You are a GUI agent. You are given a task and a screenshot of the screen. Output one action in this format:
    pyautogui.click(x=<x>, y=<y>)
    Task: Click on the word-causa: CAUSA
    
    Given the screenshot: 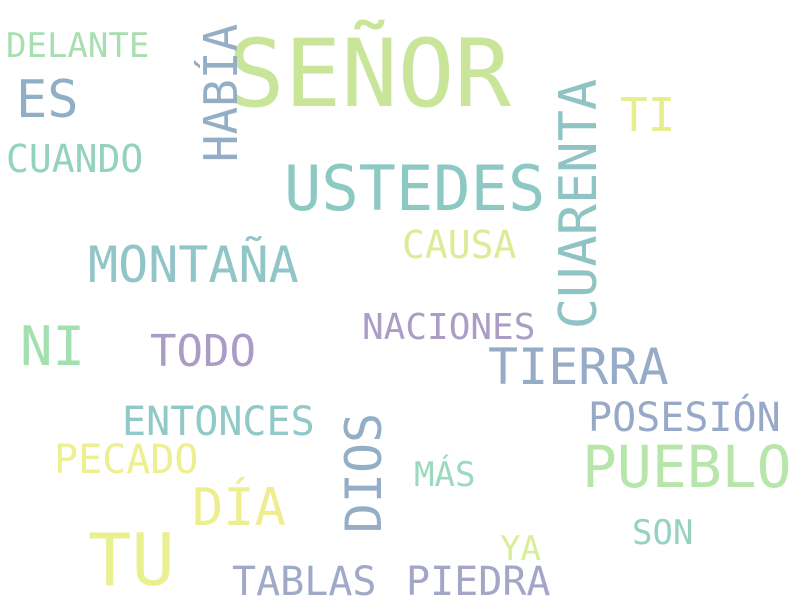 What is the action you would take?
    pyautogui.click(x=459, y=245)
    